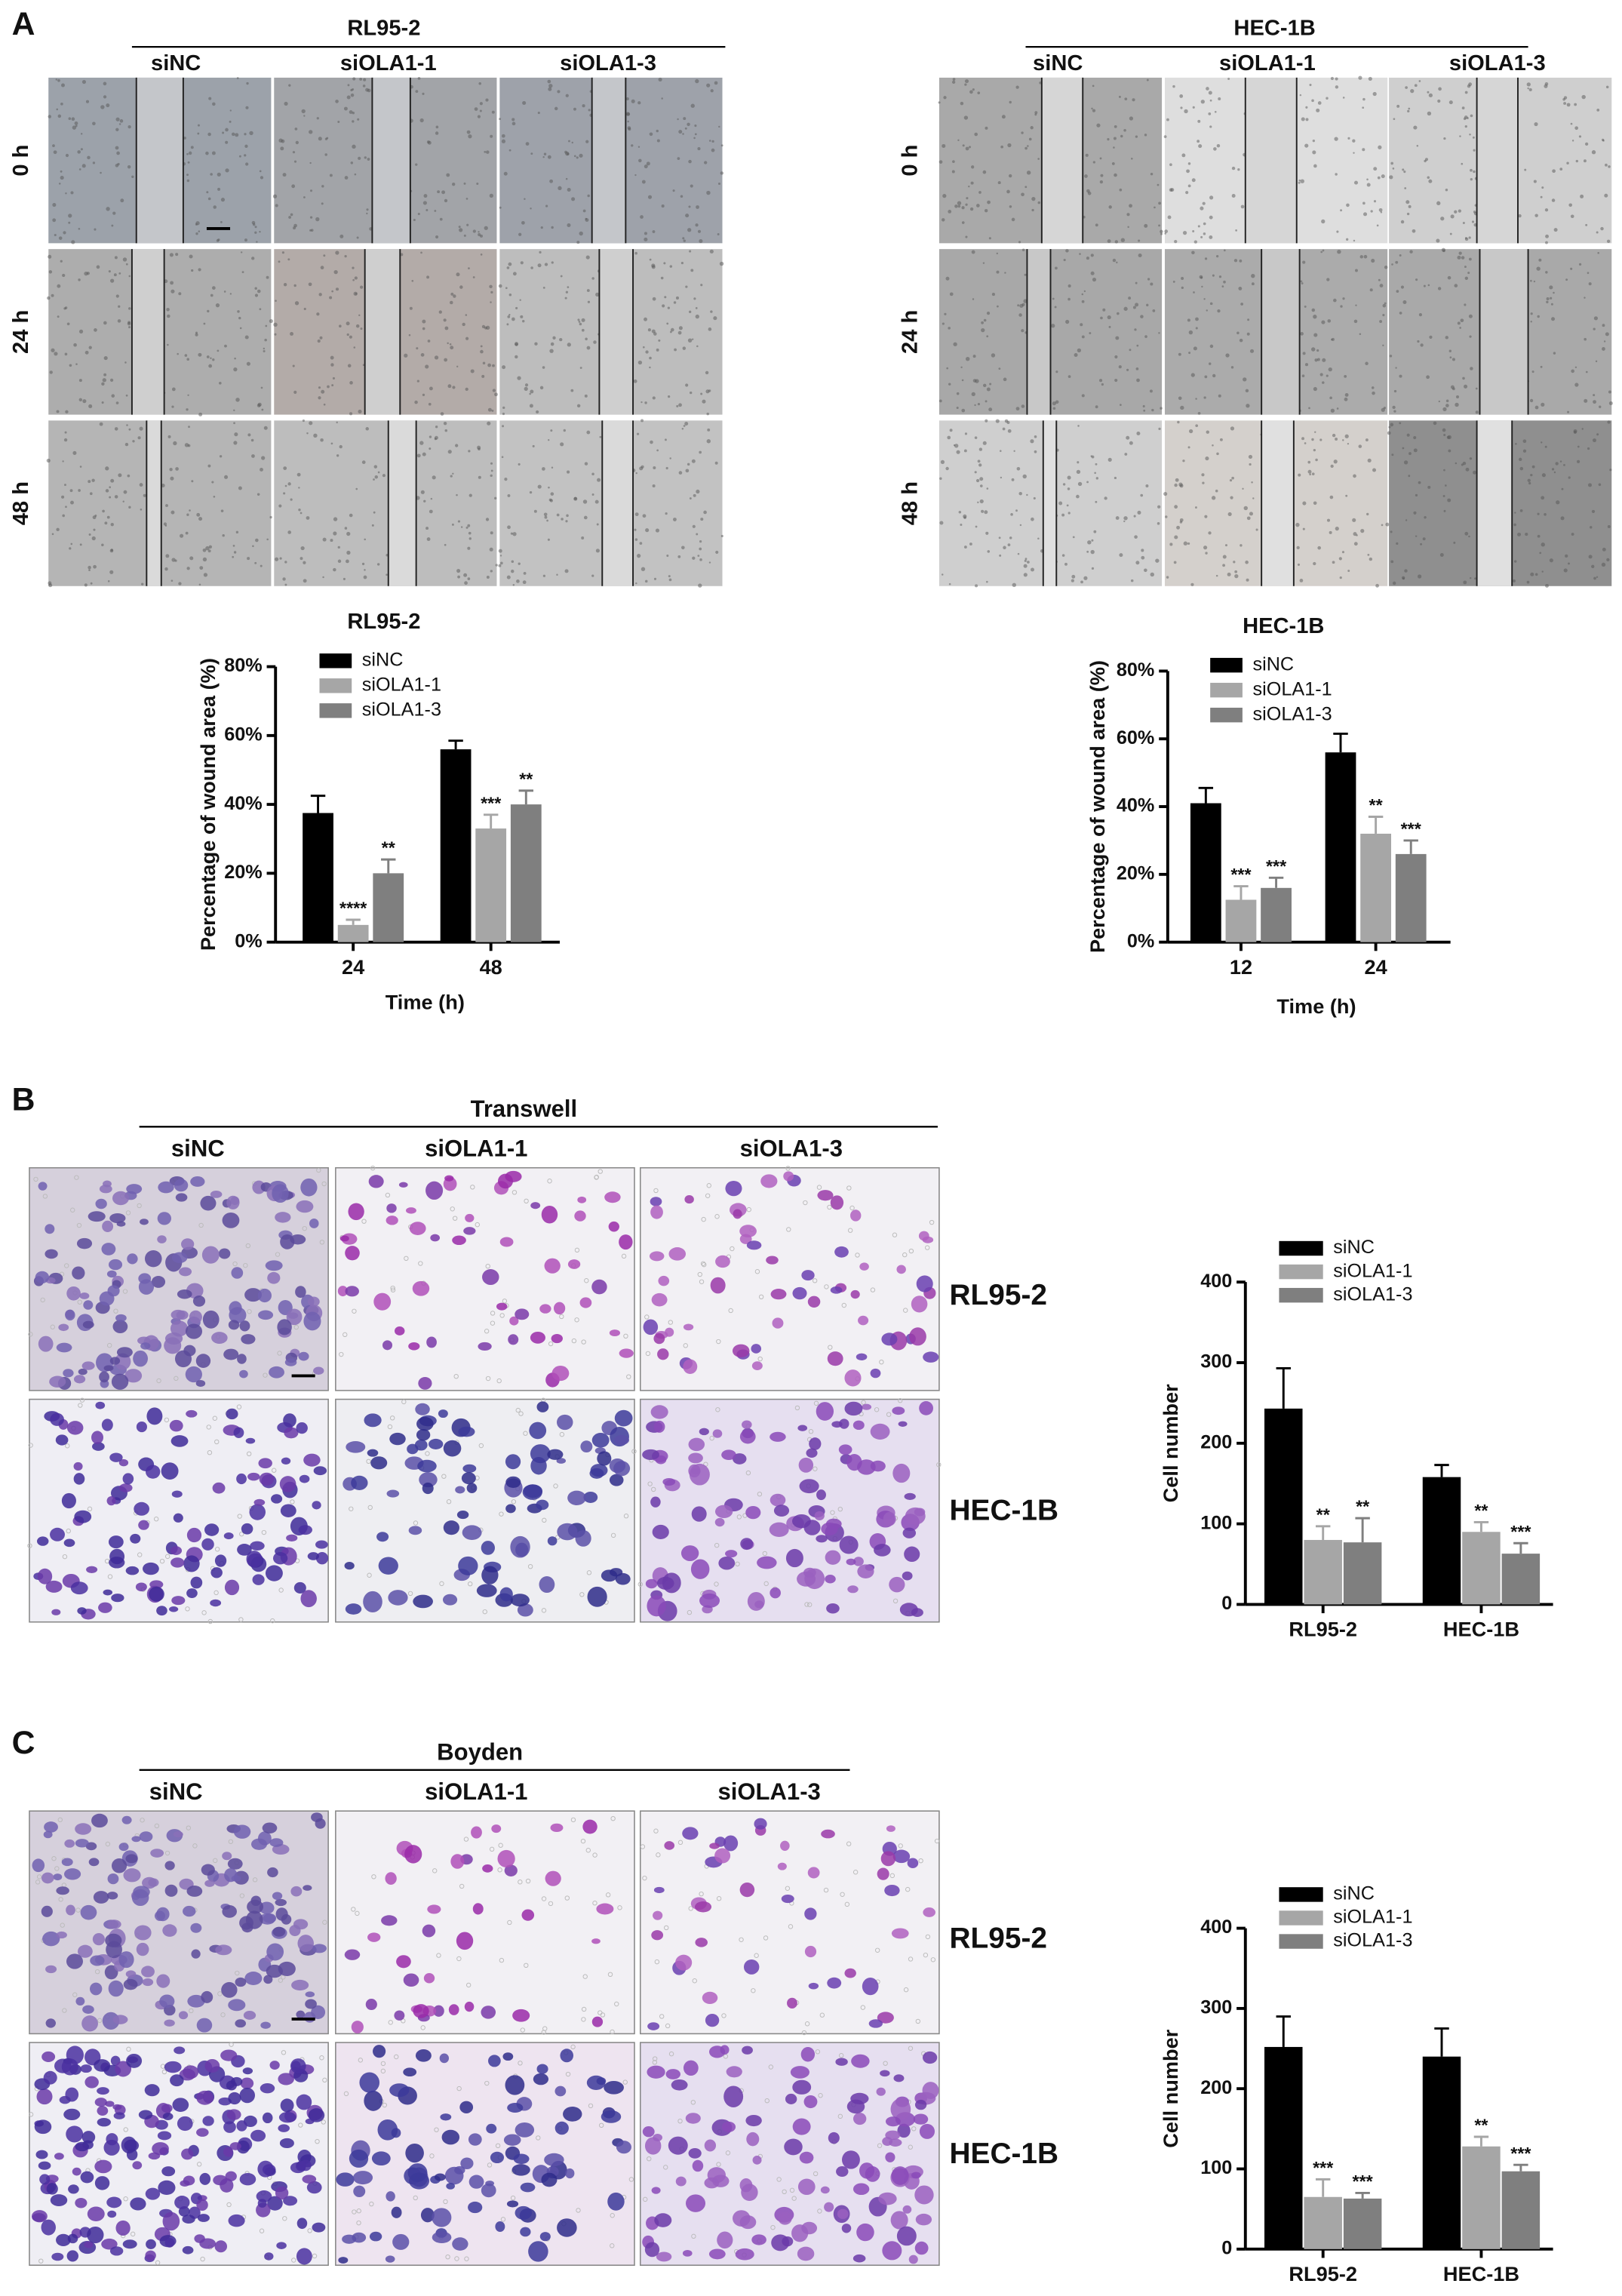 Image resolution: width=1622 pixels, height=2296 pixels. What do you see at coordinates (1481, 2141) in the screenshot?
I see `error-bar` at bounding box center [1481, 2141].